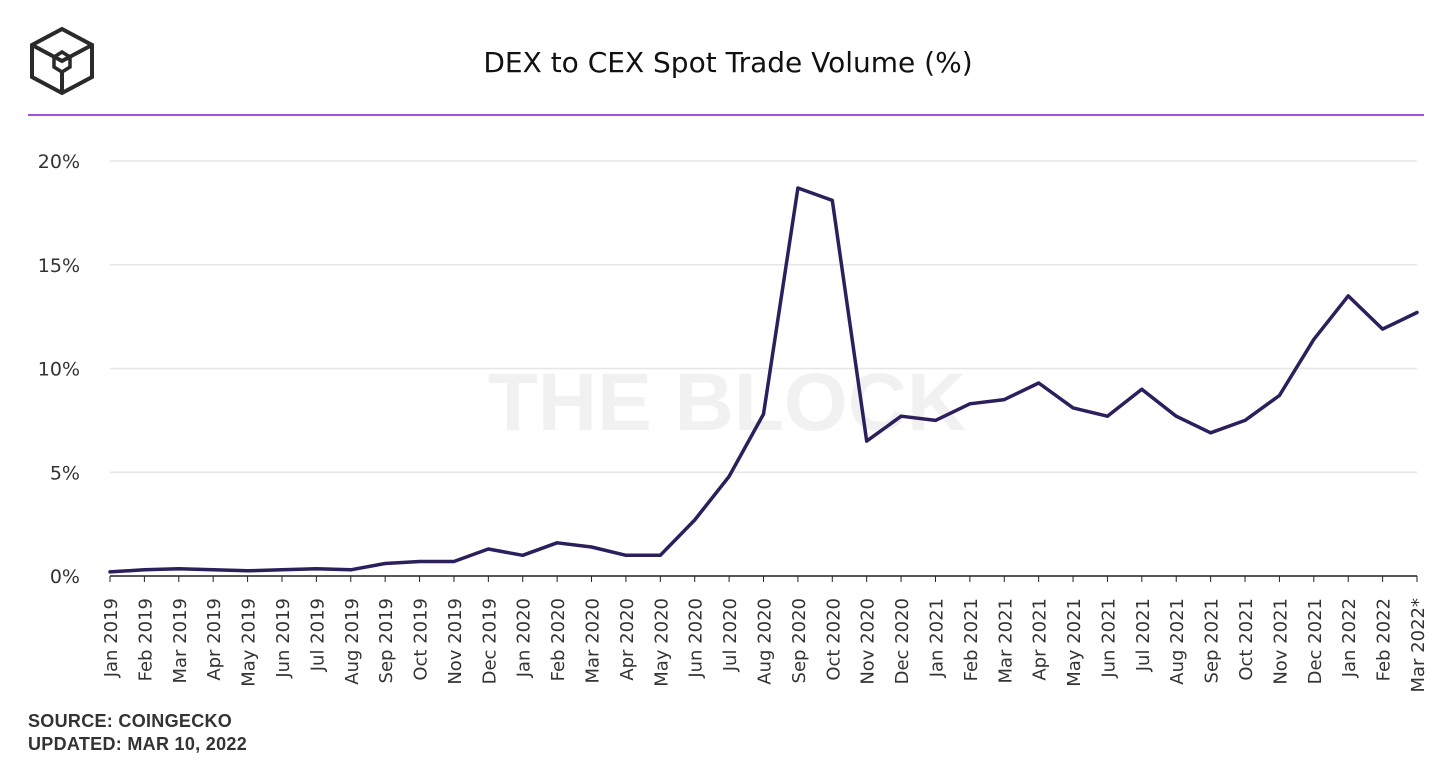 This screenshot has width=1456, height=764. I want to click on x-tick-label: Sep 2019, so click(386, 640).